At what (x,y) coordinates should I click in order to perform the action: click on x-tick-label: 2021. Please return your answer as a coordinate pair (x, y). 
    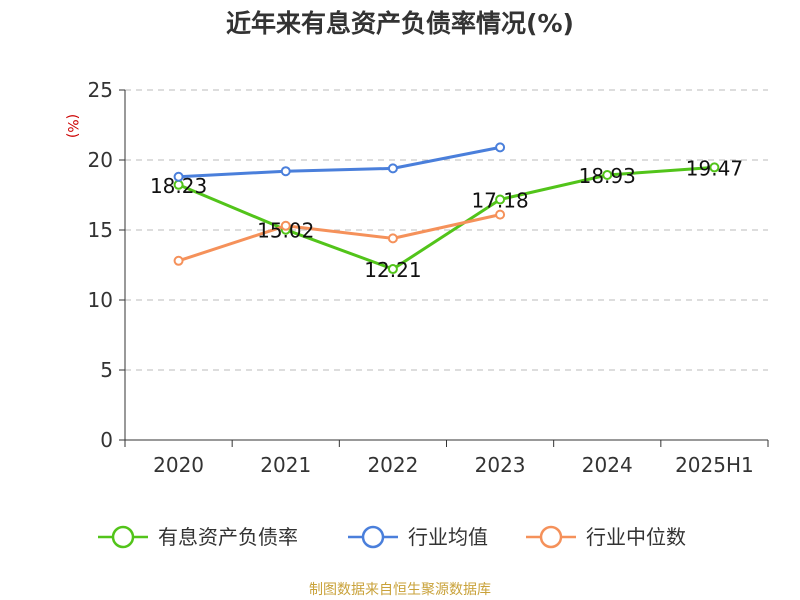
    Looking at the image, I should click on (285, 465).